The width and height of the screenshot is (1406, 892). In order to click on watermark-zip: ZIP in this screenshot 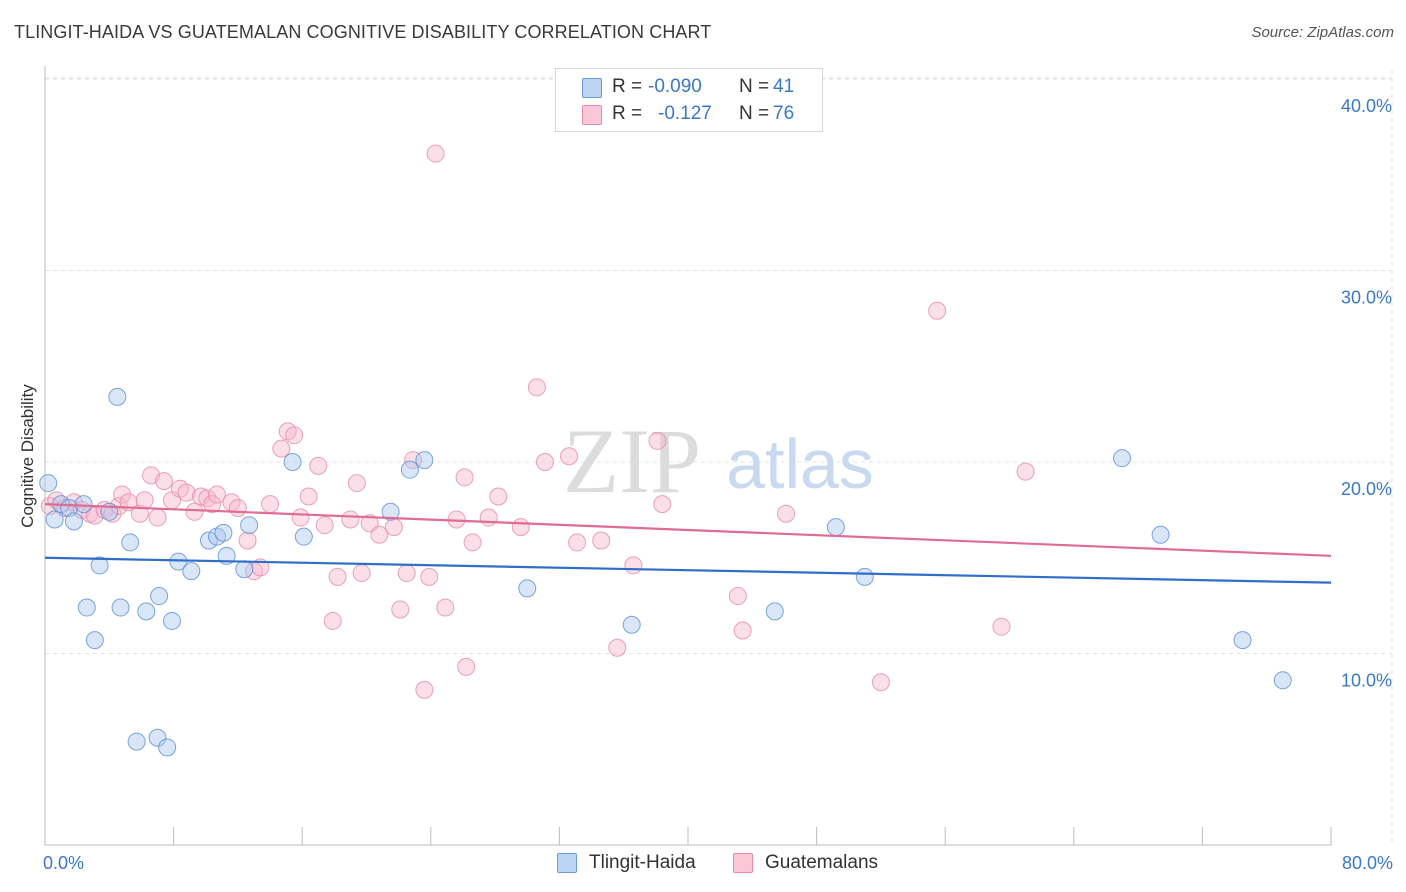, I will do `click(632, 461)`.